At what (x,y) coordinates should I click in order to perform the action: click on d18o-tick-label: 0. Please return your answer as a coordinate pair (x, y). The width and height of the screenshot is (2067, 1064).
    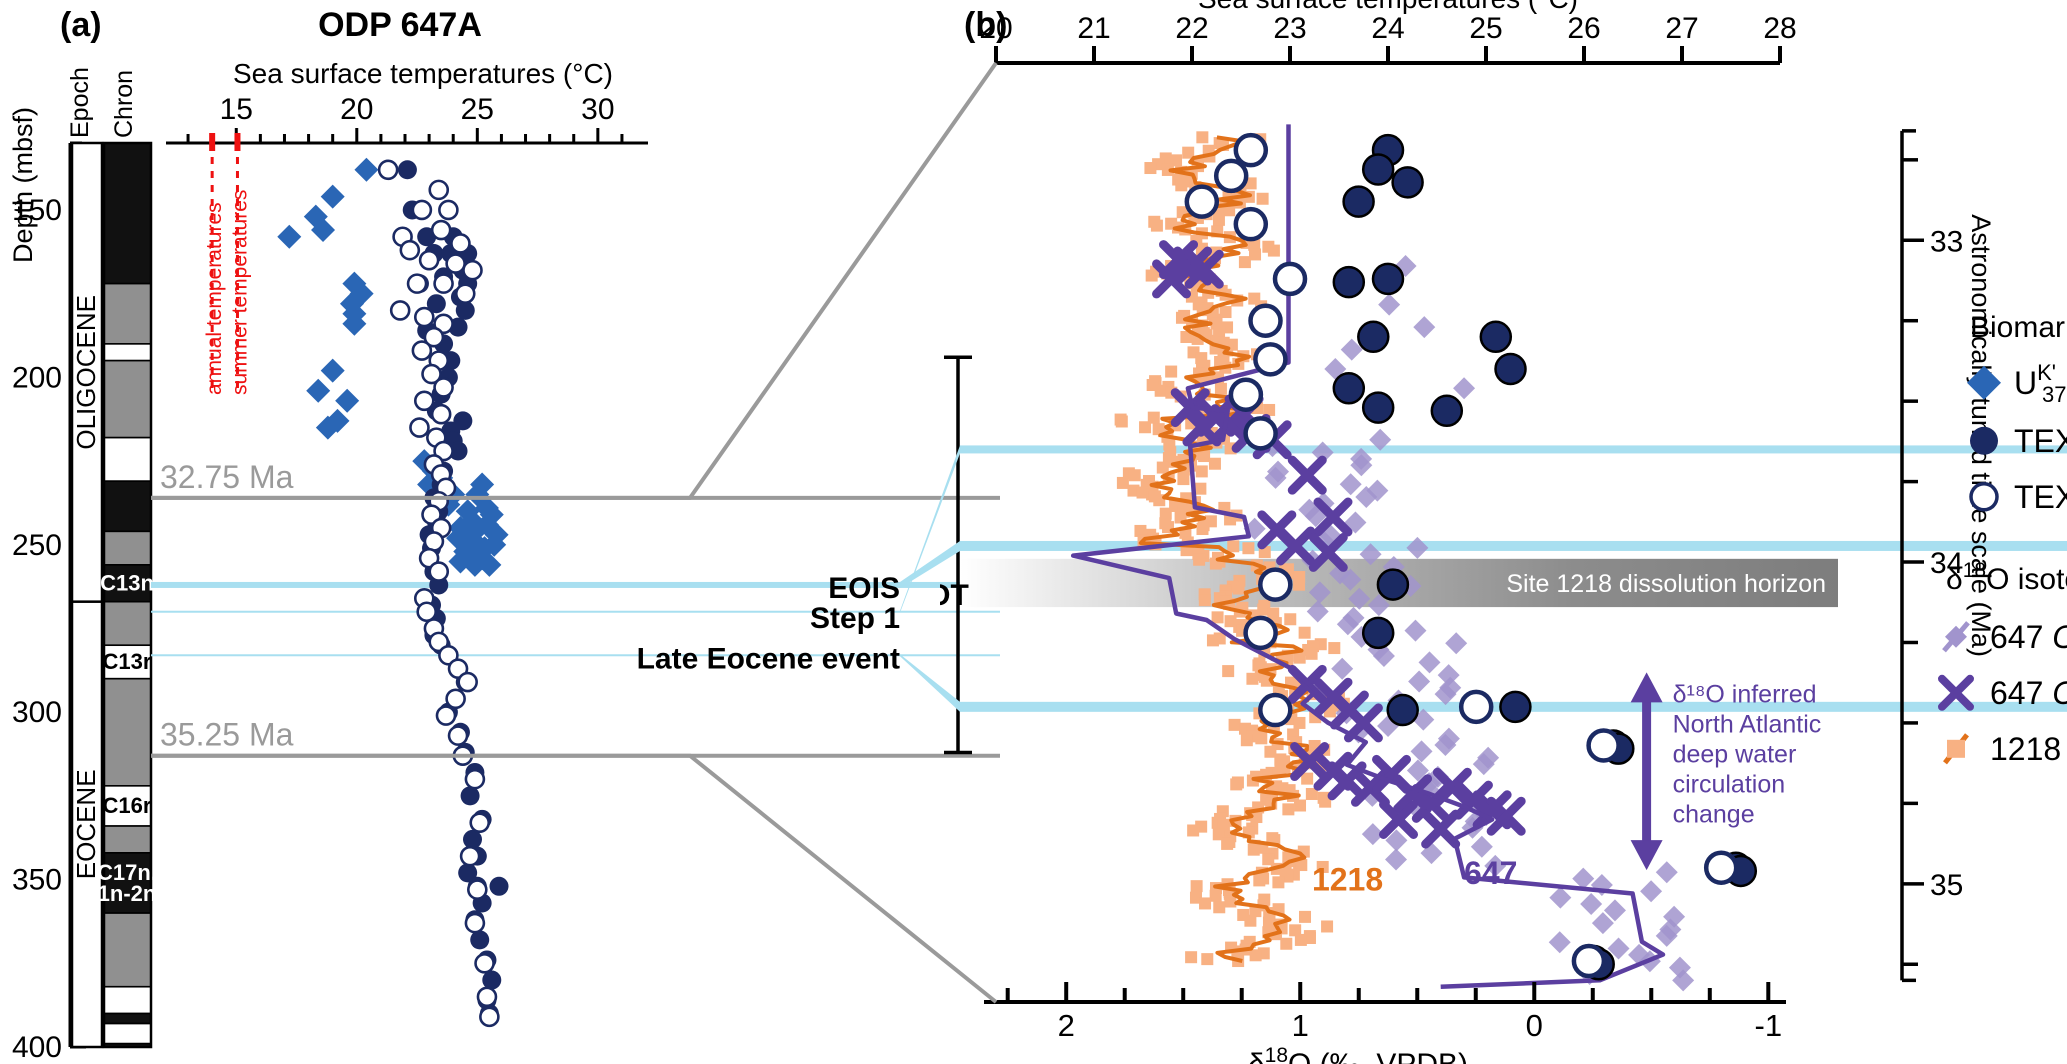
    Looking at the image, I should click on (1534, 1025).